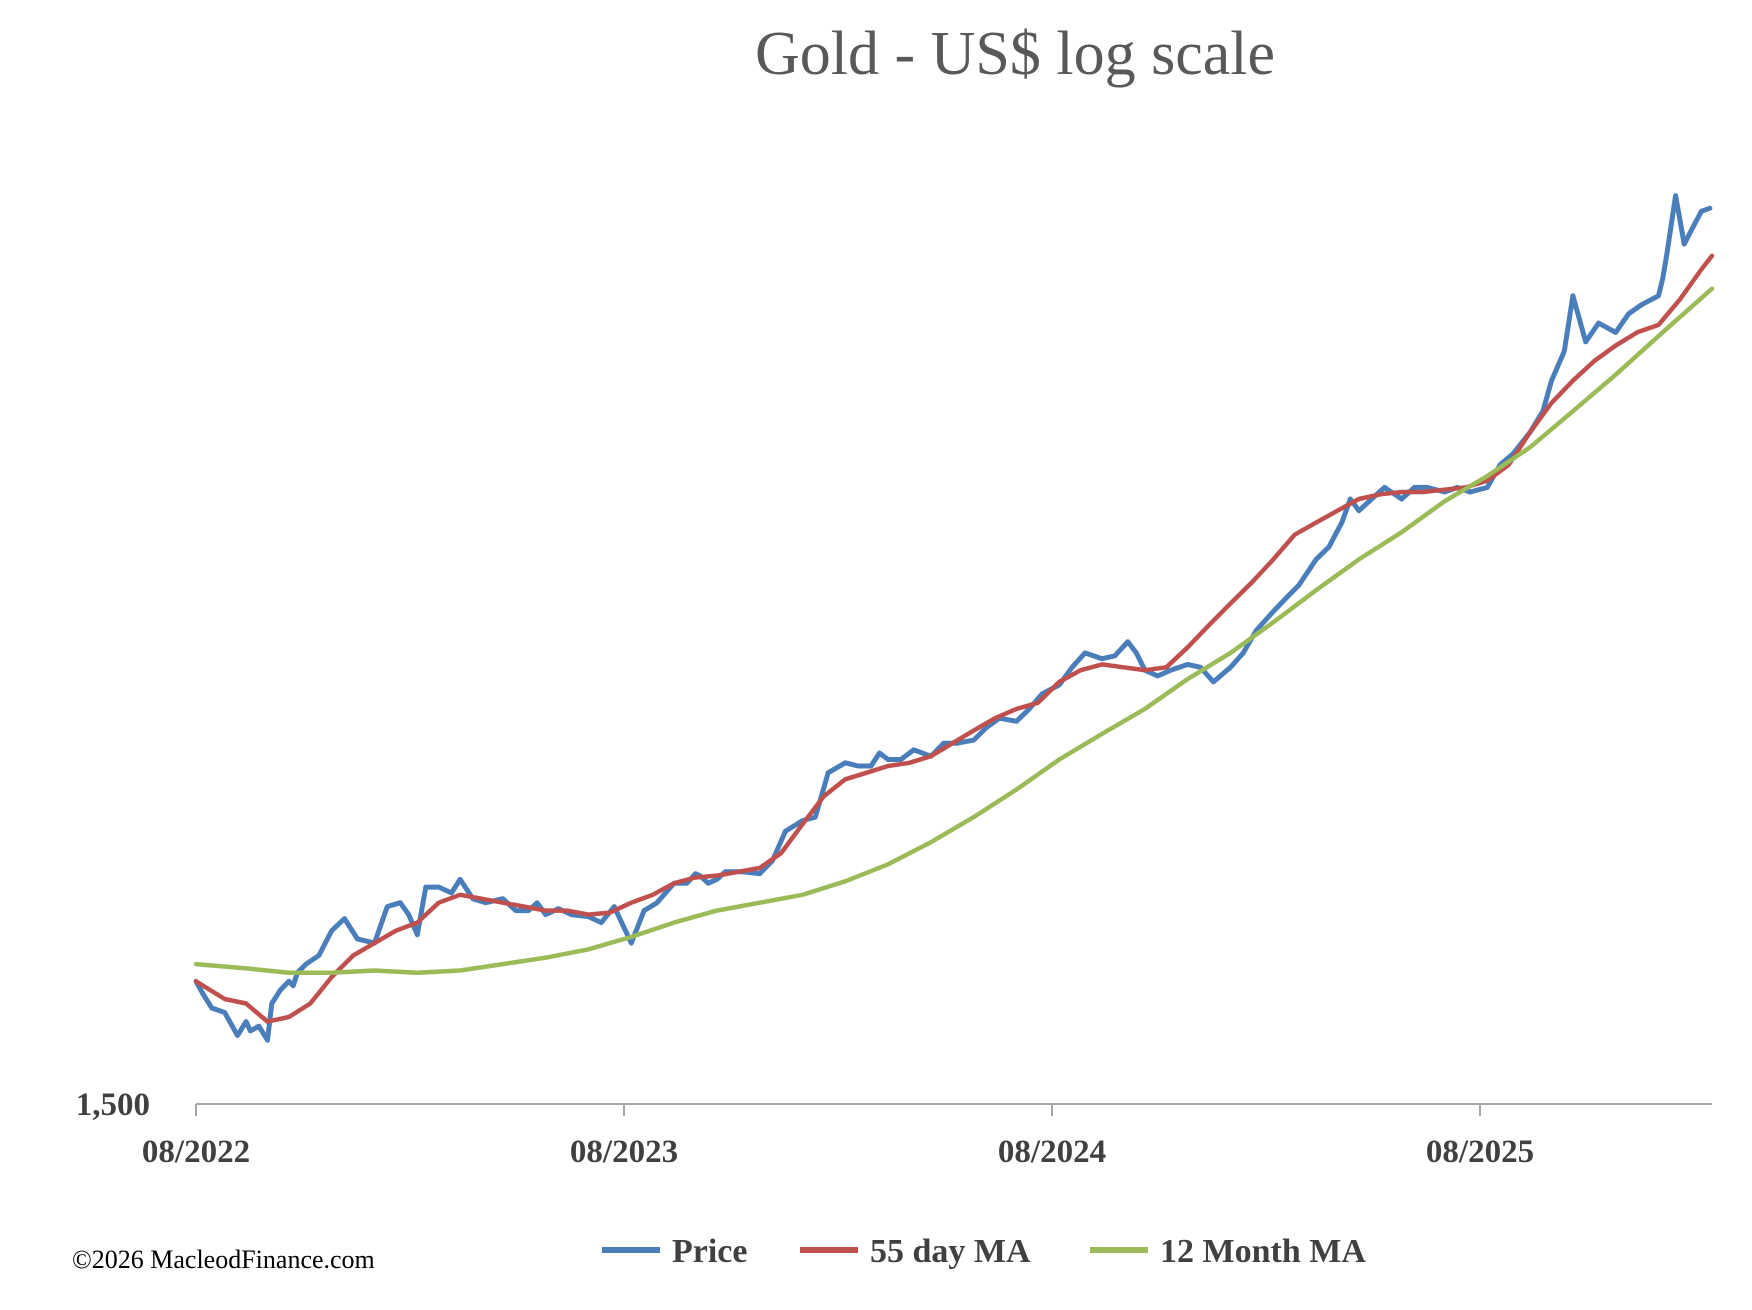 This screenshot has height=1310, width=1752. Describe the element at coordinates (710, 1251) in the screenshot. I see `legend-label-price: Price` at that location.